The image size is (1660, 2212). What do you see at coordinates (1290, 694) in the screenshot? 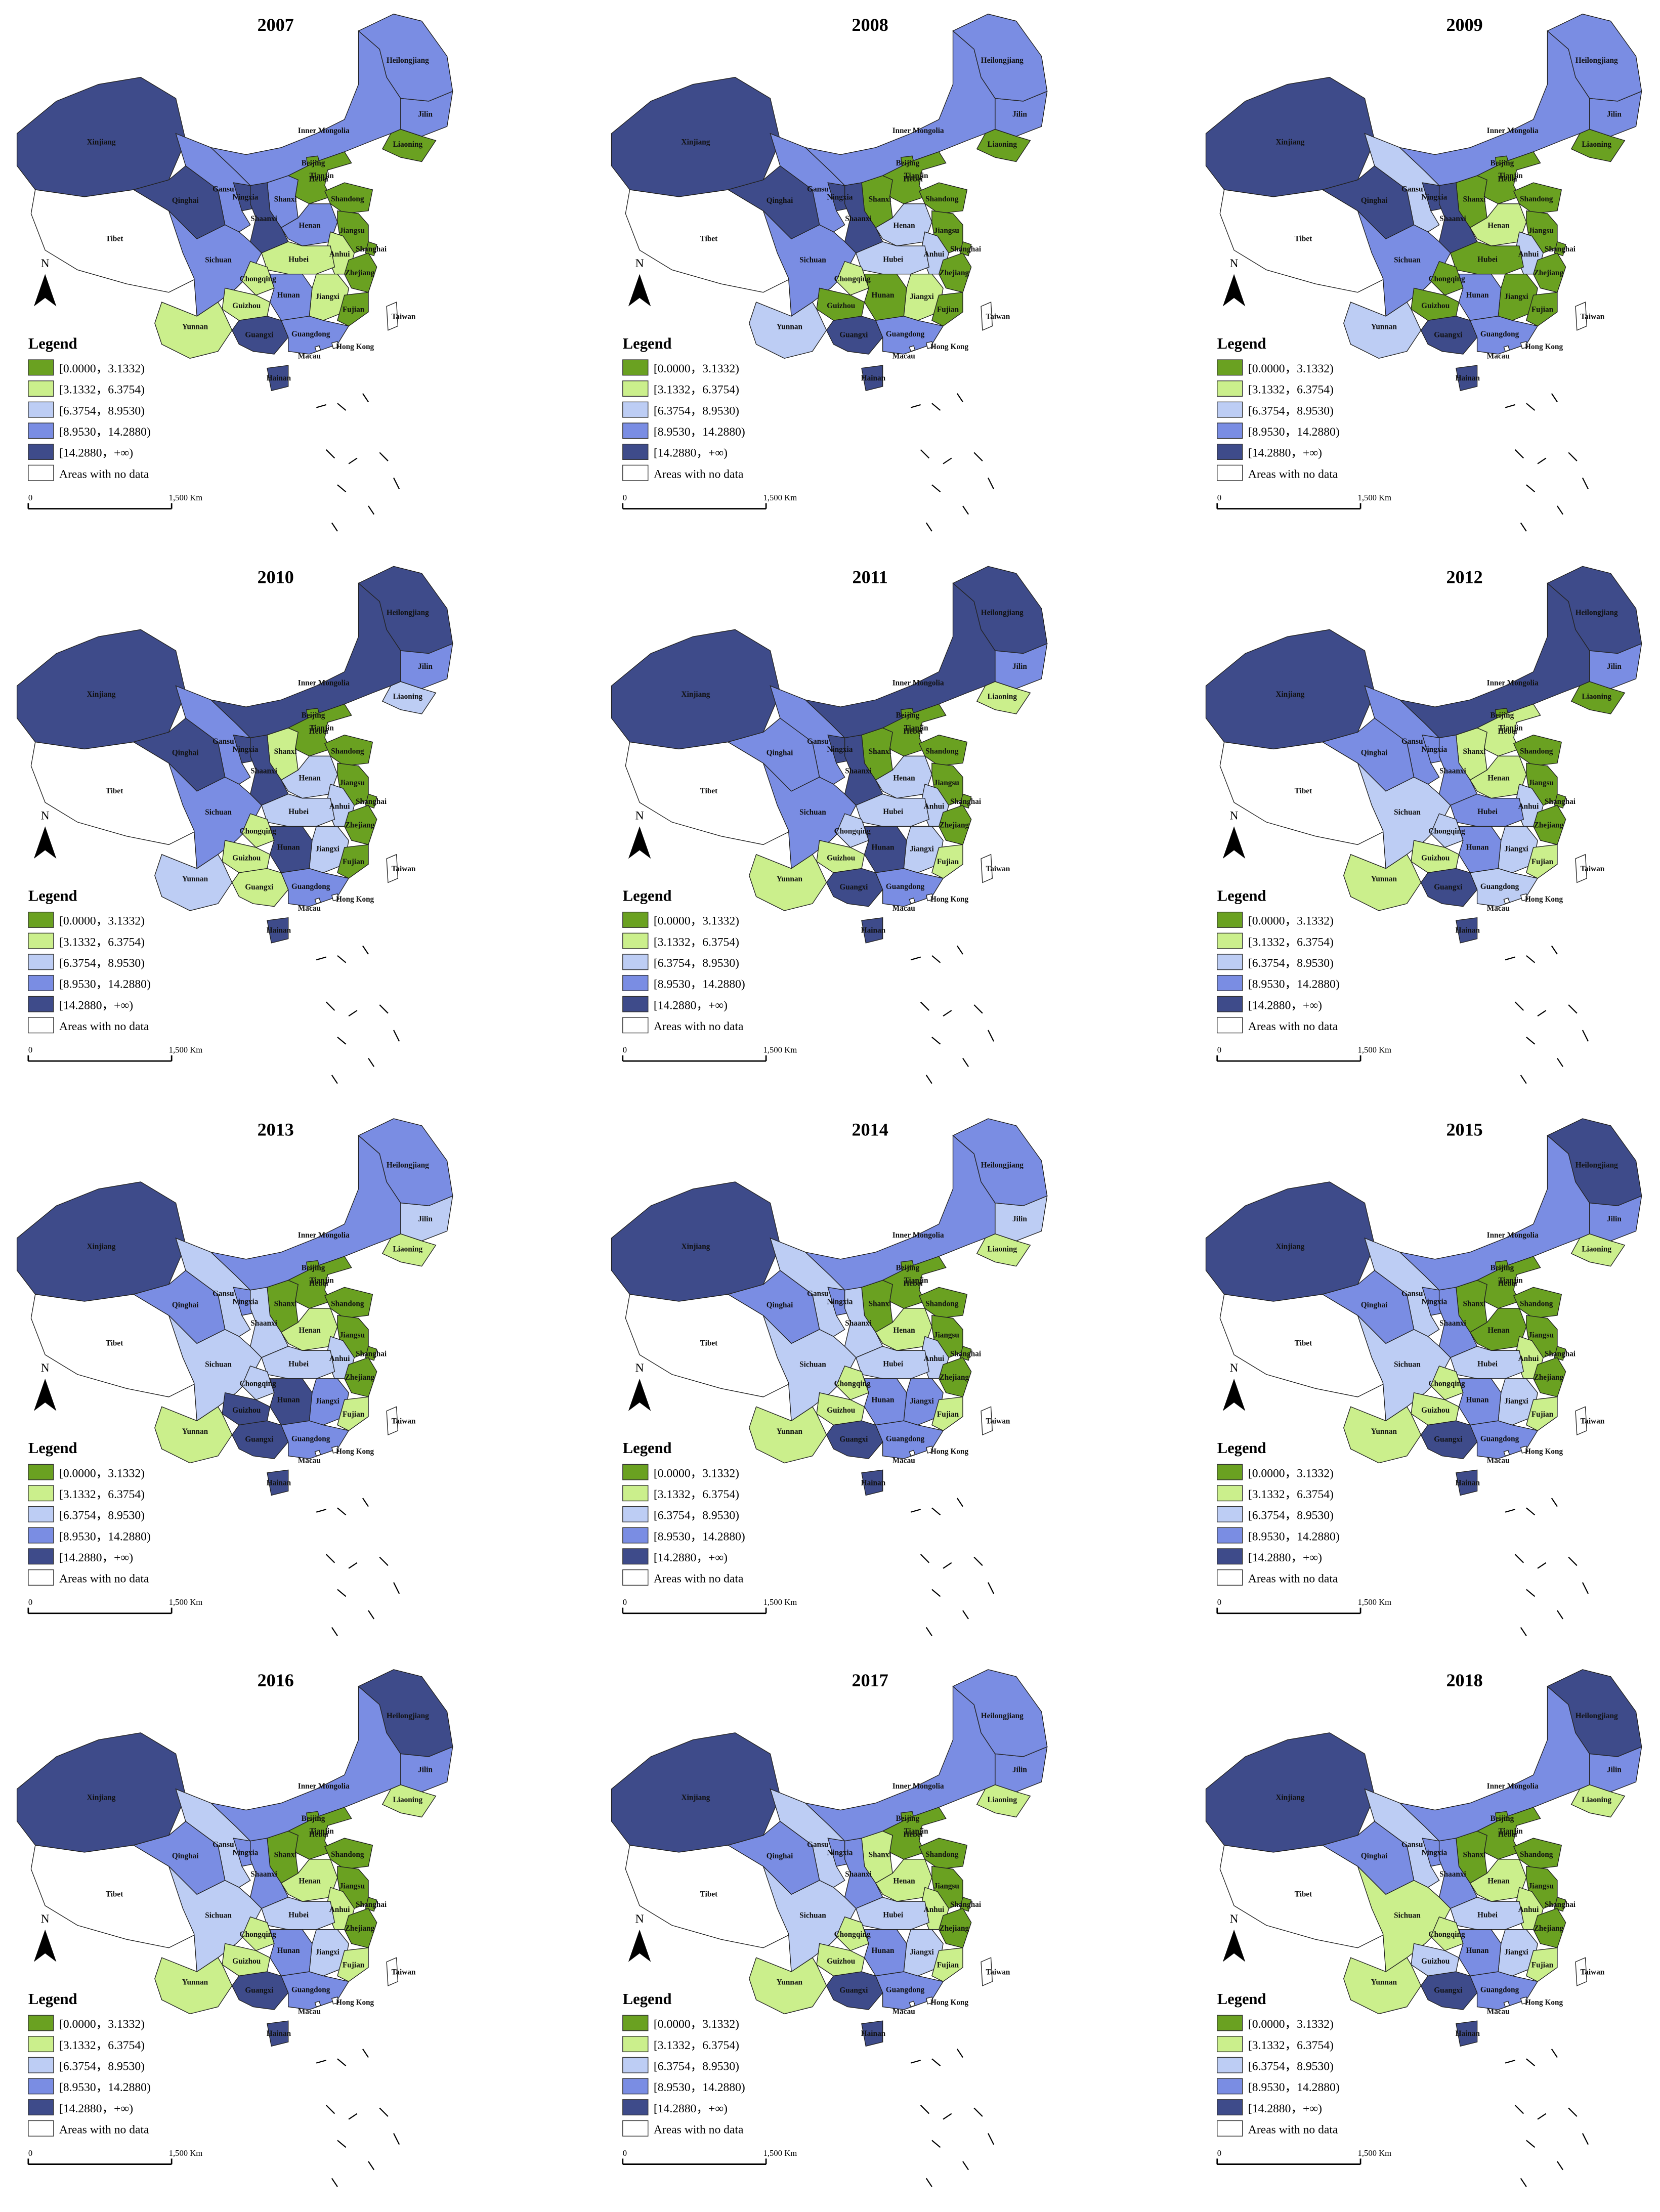
I see `province-label: Xinjiang` at bounding box center [1290, 694].